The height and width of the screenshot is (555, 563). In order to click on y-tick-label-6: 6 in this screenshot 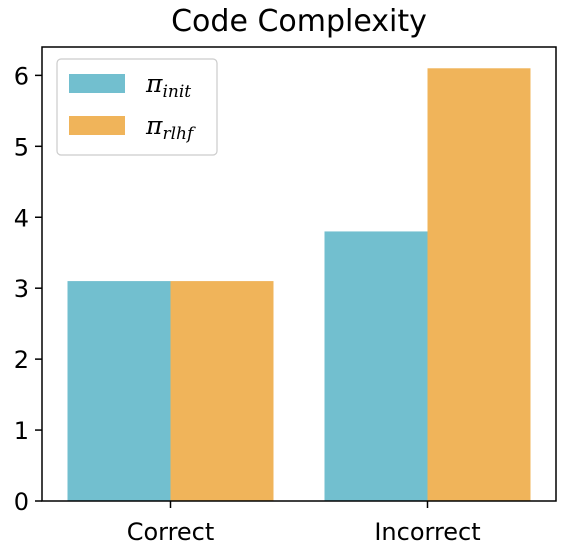, I will do `click(21, 76)`.